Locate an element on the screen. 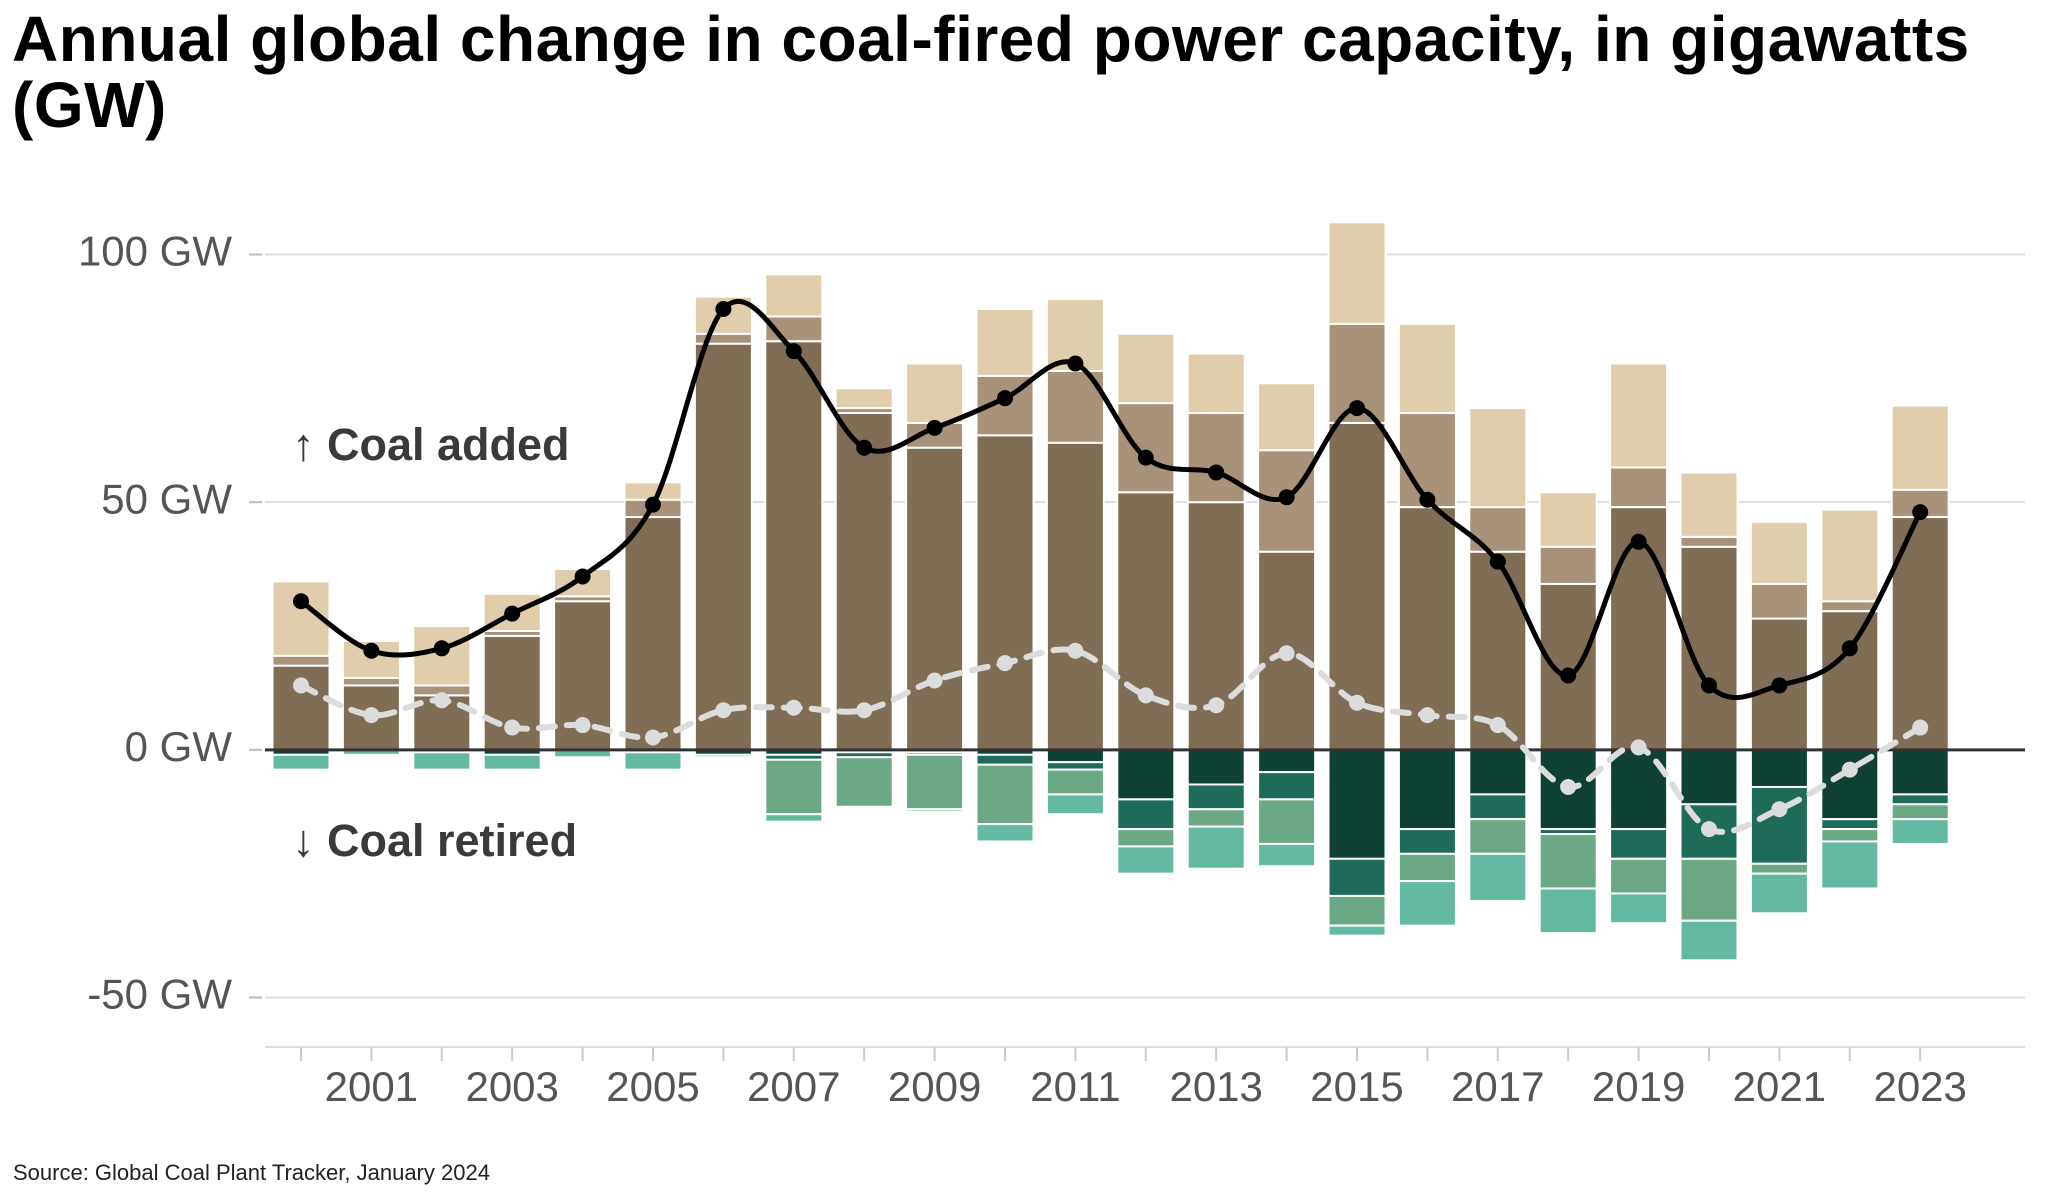 This screenshot has height=1198, width=2048. x-tick-label: 2011 is located at coordinates (1075, 1086).